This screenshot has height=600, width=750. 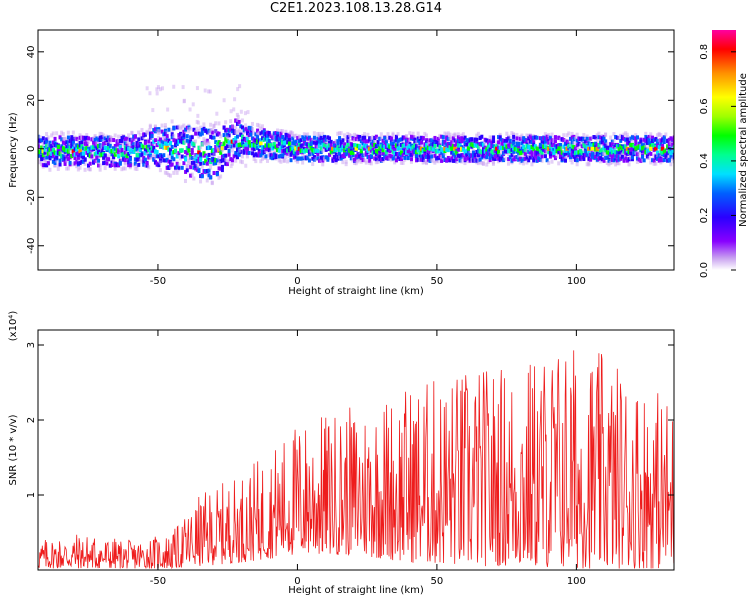 I want to click on colorbar-tick-label: 0.0, so click(x=704, y=270).